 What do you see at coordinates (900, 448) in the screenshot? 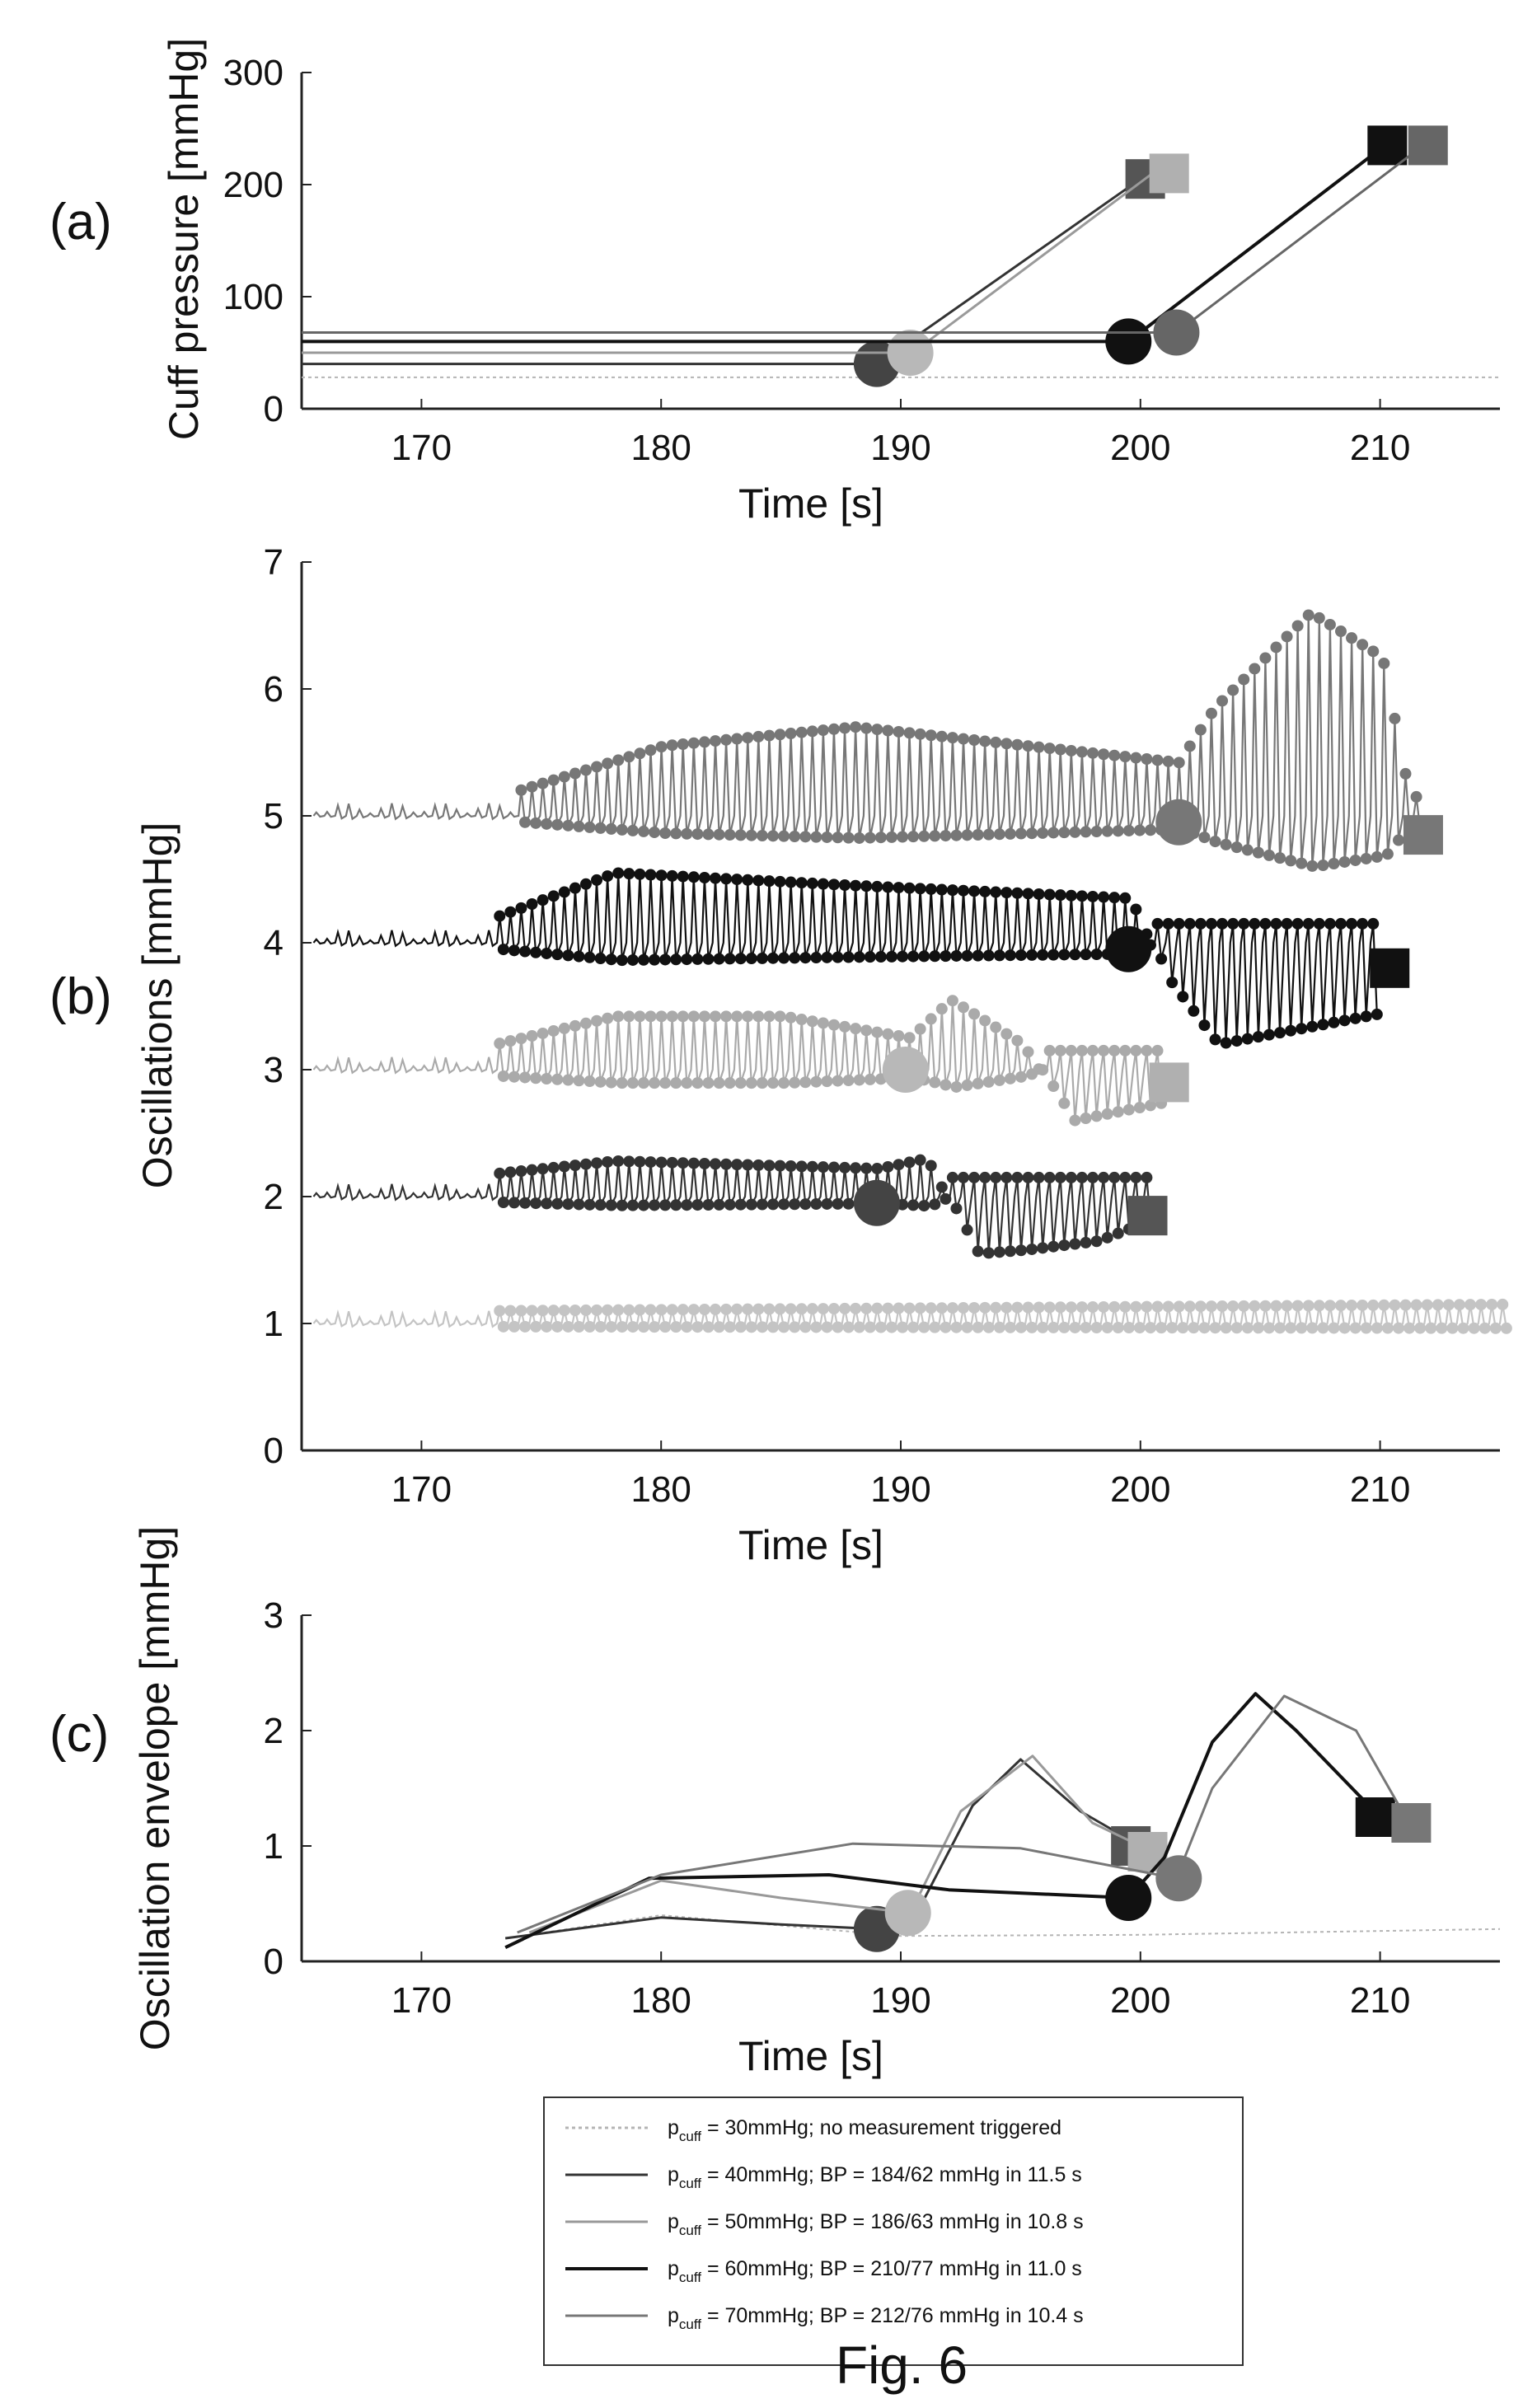
I see `x-tick-label: 190` at bounding box center [900, 448].